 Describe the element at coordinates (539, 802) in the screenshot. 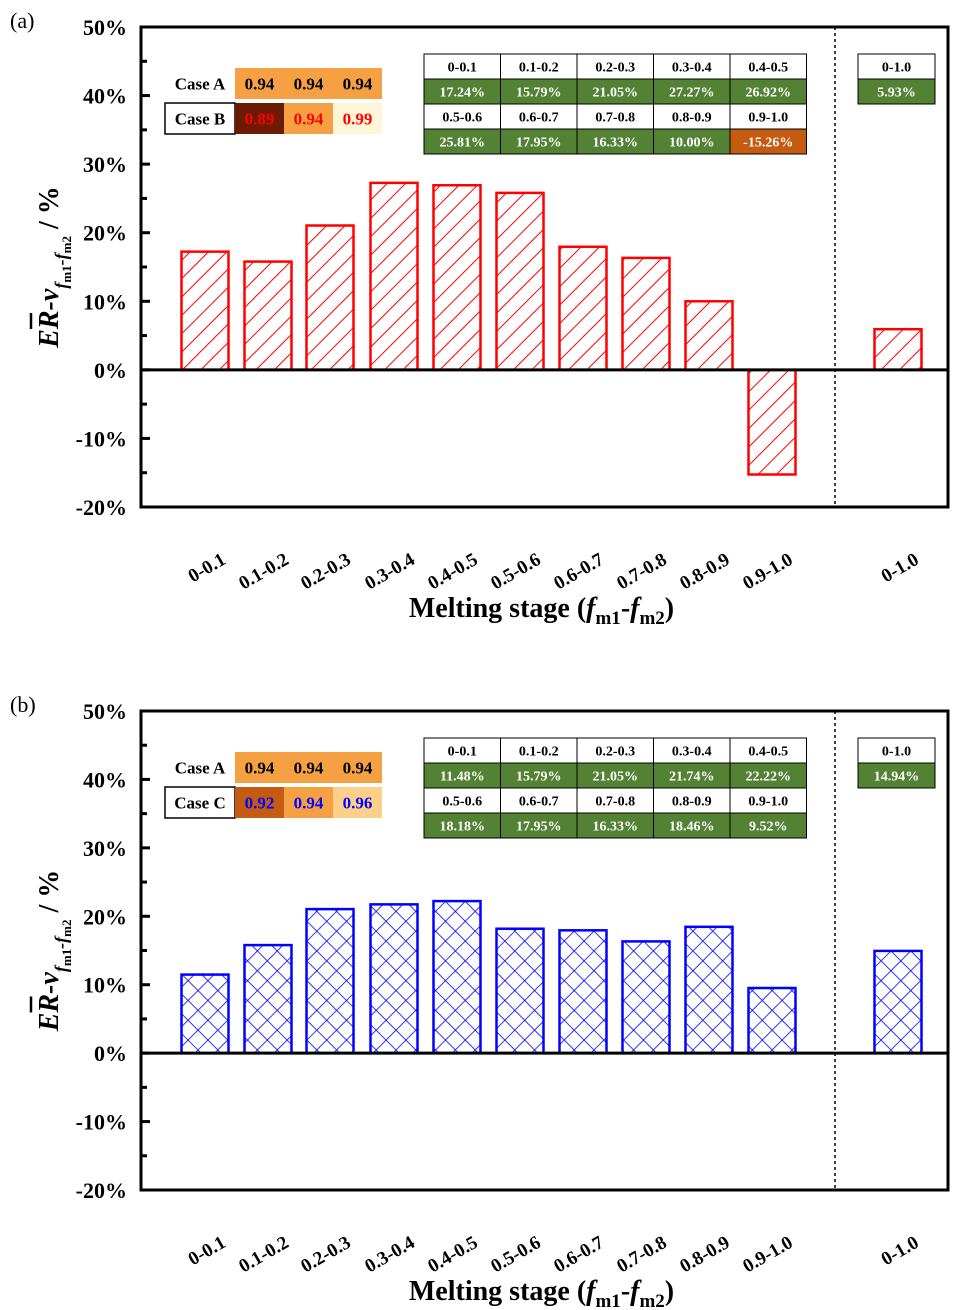

I see `stage-header: 0.6-0.7` at that location.